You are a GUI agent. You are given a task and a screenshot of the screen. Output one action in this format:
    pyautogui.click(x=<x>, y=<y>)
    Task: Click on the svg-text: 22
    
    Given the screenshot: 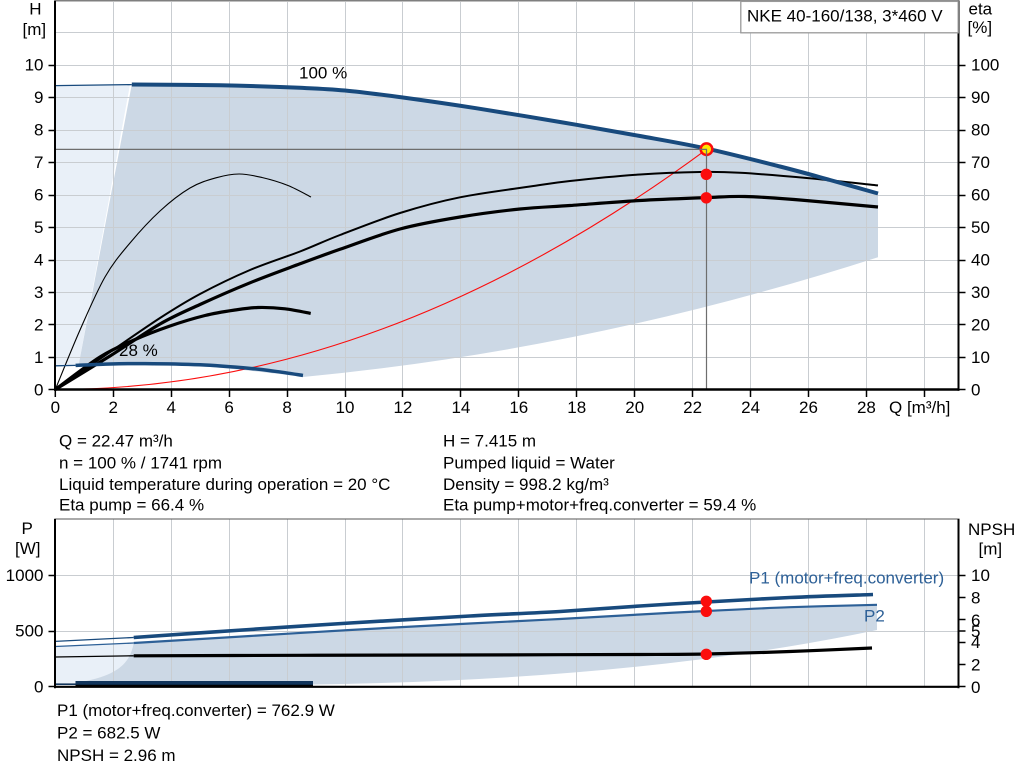 What is the action you would take?
    pyautogui.click(x=692, y=407)
    